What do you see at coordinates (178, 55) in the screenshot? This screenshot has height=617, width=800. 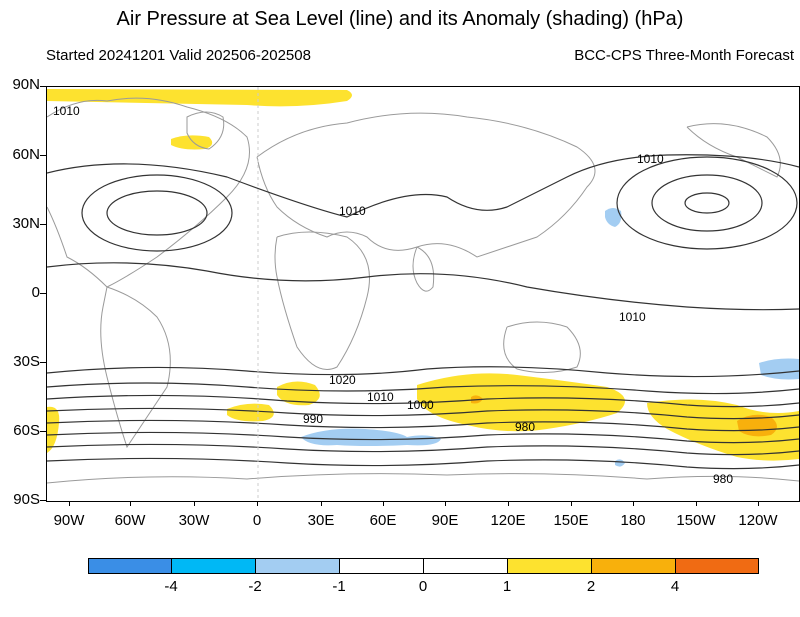 I see `forecast-dates: Started 20241201 Valid 202506-202508` at bounding box center [178, 55].